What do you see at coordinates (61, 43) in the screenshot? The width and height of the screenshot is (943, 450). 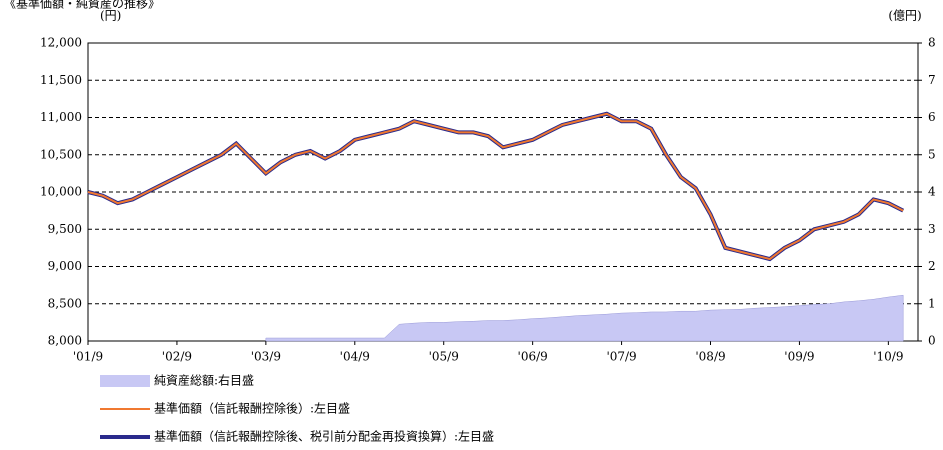 I see `y-tick-label: 12,000` at bounding box center [61, 43].